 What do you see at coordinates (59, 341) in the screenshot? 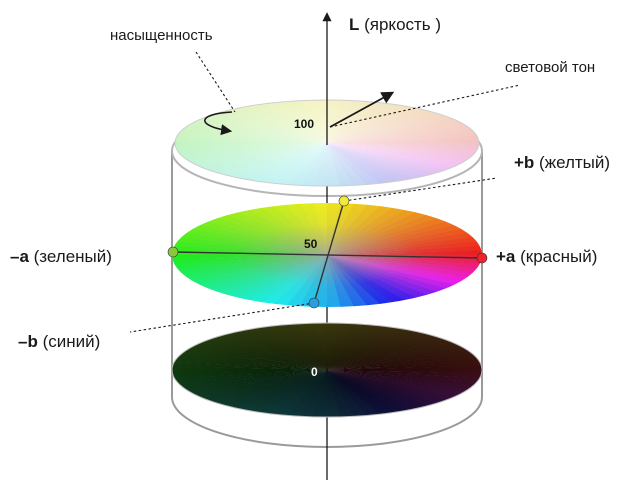
I see `minus-b-label: –b (синий)` at bounding box center [59, 341].